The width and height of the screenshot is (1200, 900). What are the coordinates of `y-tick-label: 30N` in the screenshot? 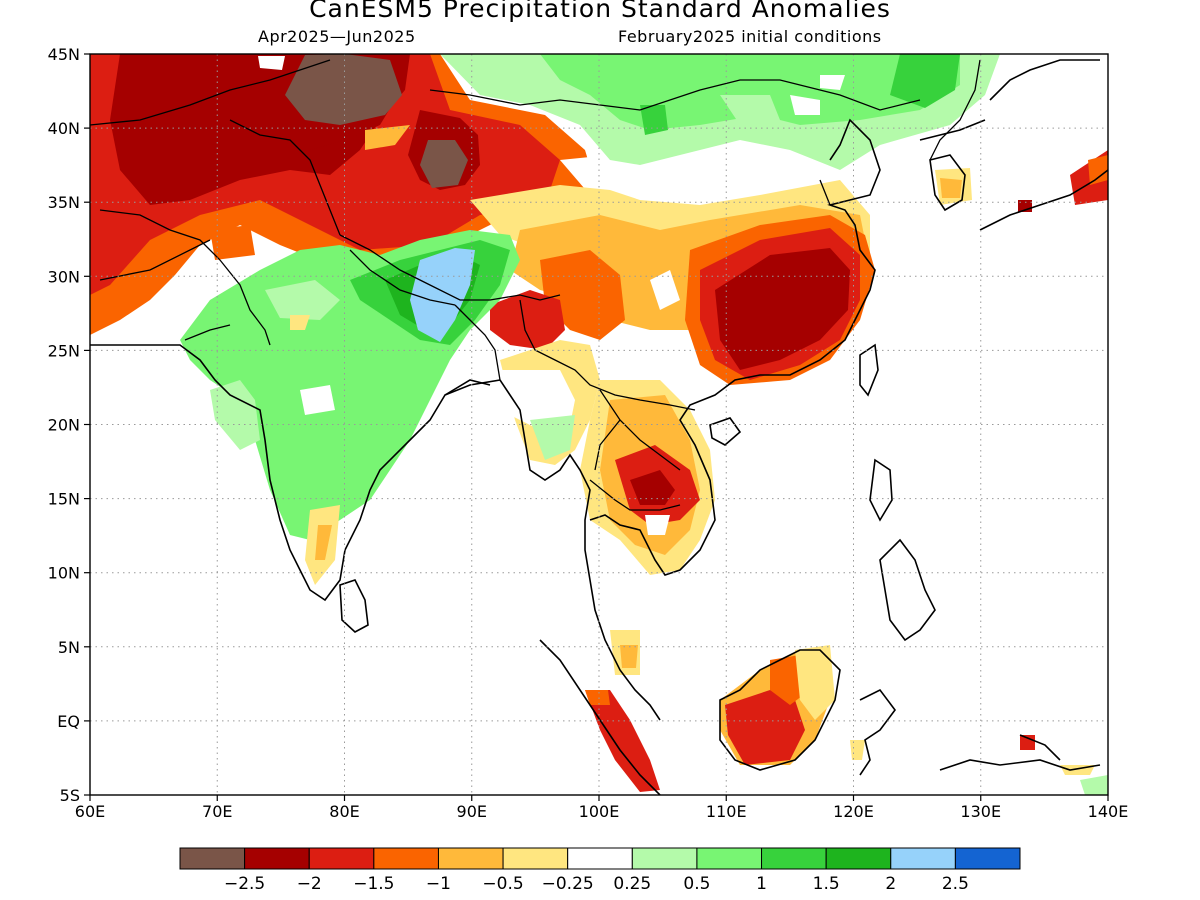 It's located at (64, 276).